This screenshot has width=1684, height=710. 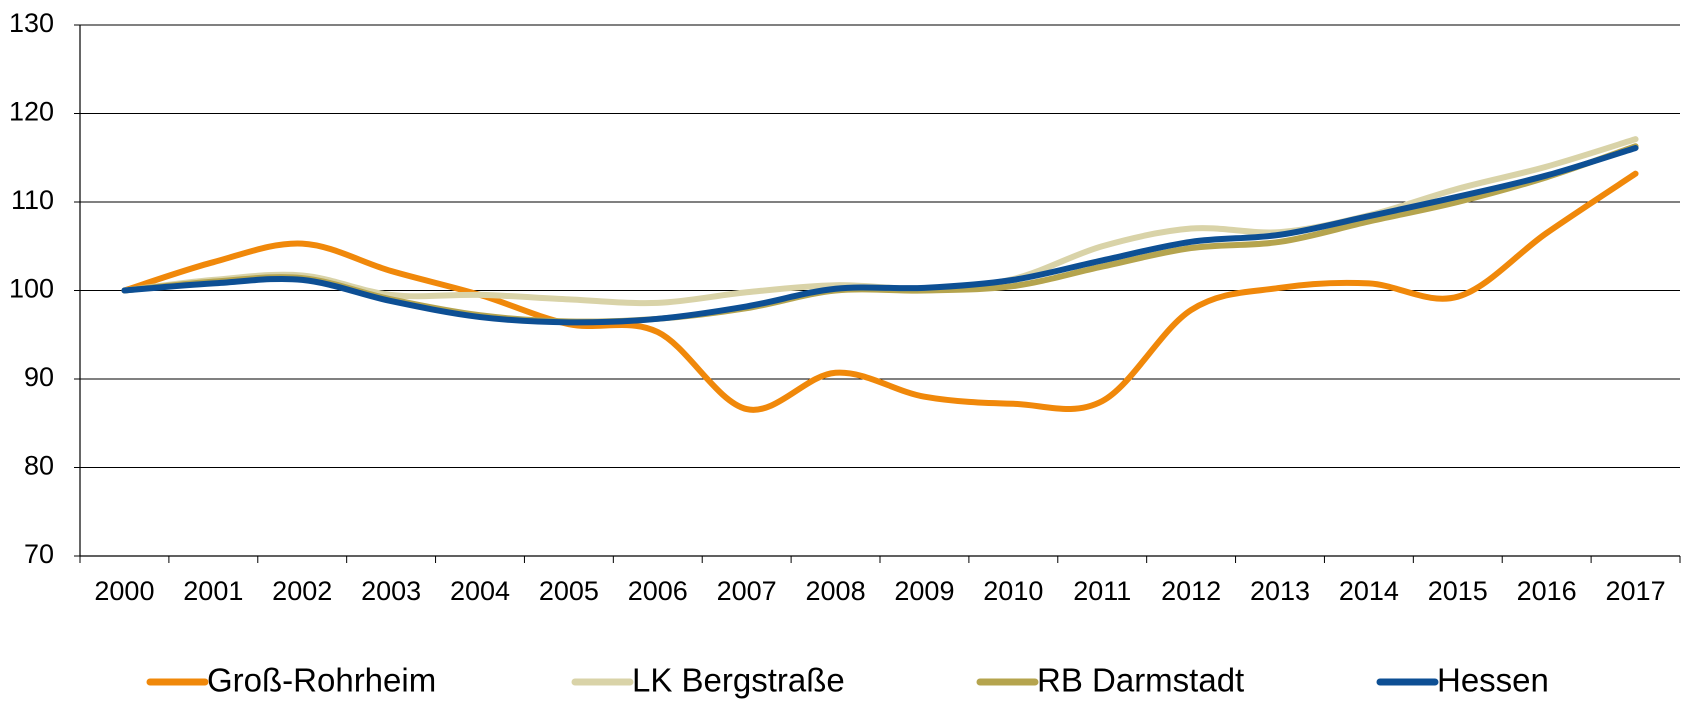 I want to click on y-tick-label: 90, so click(x=39, y=377).